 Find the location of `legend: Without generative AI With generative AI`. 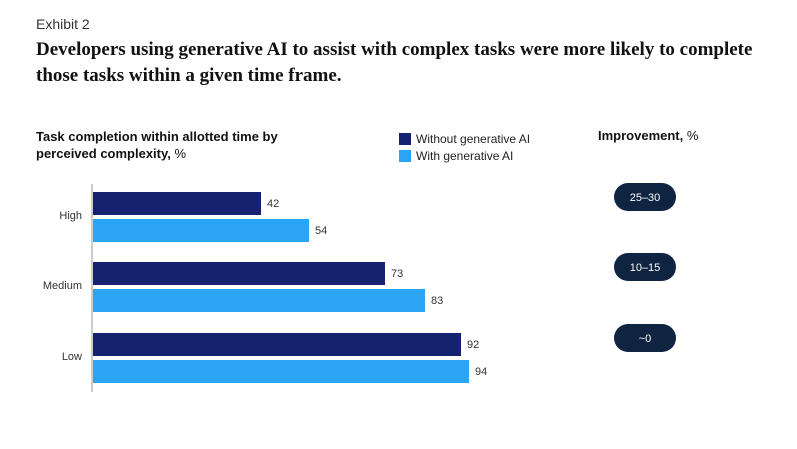

legend: Without generative AI With generative AI is located at coordinates (464, 147).